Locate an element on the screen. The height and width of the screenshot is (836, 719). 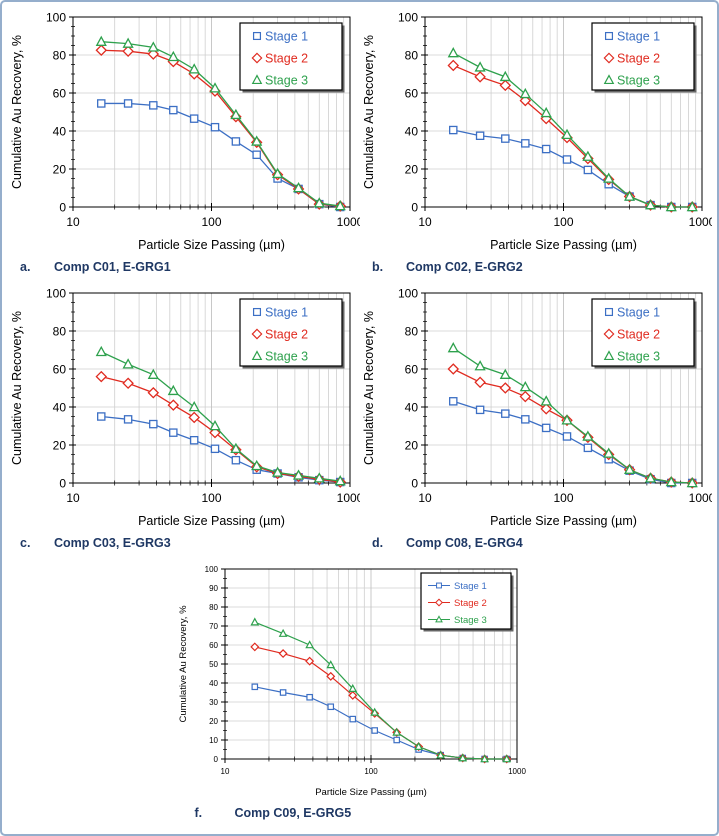
caption-letter: a. is located at coordinates (25, 267).